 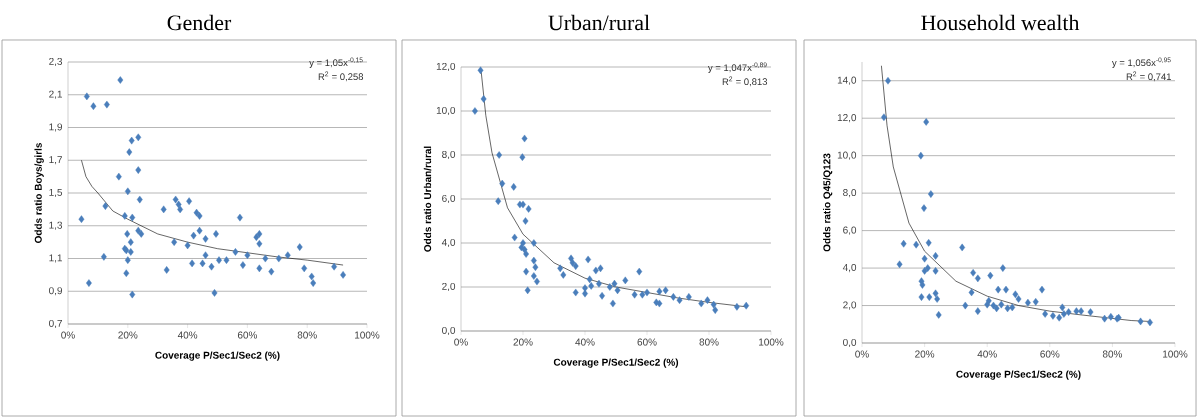 I want to click on y-tick-label: 2,1, so click(x=55, y=94).